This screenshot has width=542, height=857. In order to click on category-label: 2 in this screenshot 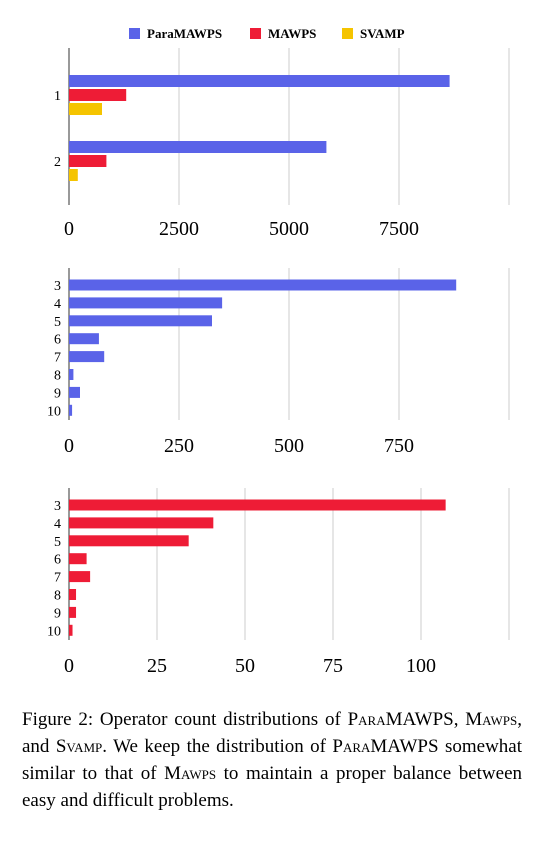, I will do `click(57, 162)`.